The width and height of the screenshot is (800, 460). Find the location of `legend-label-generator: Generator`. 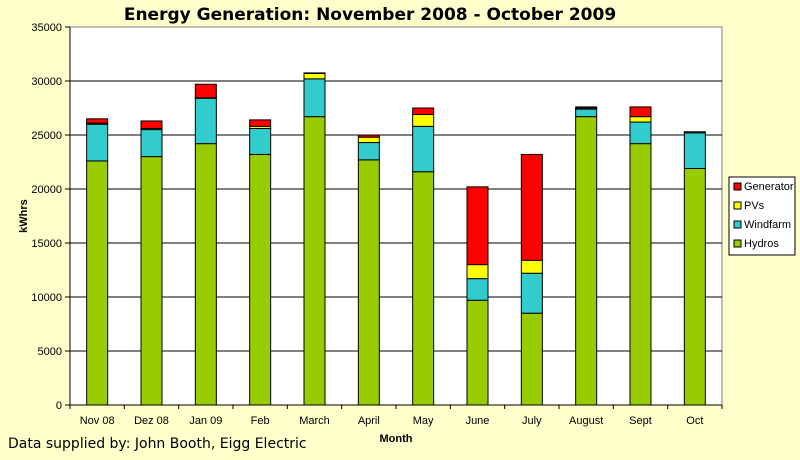

legend-label-generator: Generator is located at coordinates (769, 187).